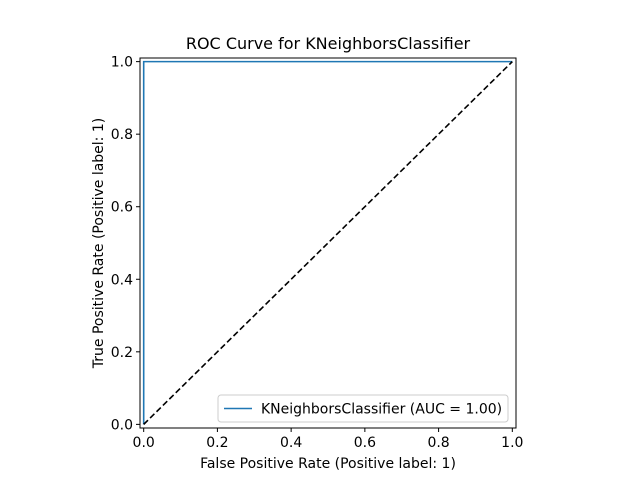  What do you see at coordinates (122, 425) in the screenshot?
I see `y-tick-label: 0.0` at bounding box center [122, 425].